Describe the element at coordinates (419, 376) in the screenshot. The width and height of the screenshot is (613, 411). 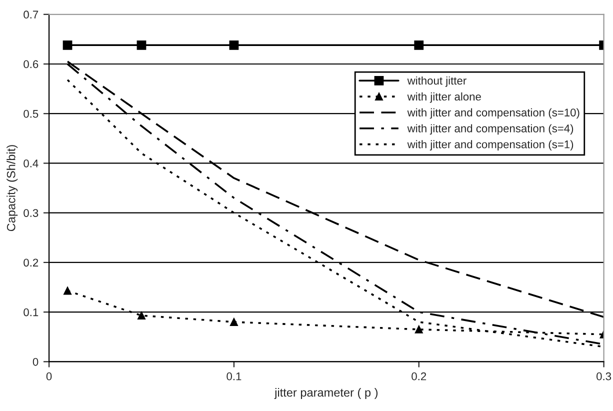
I see `x-tick-label: 0.2` at that location.